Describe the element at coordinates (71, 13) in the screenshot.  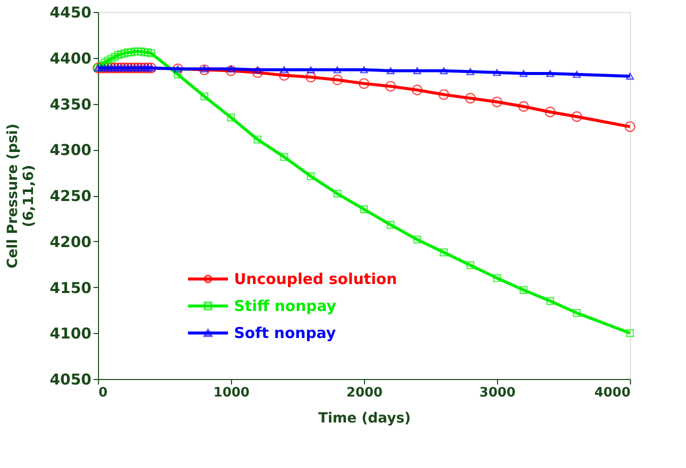
I see `y-tick-label: 4450` at that location.